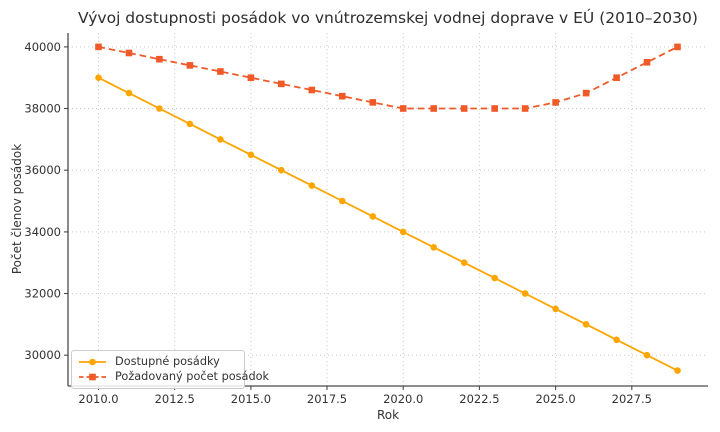  I want to click on data-point-s1-2027, so click(616, 77).